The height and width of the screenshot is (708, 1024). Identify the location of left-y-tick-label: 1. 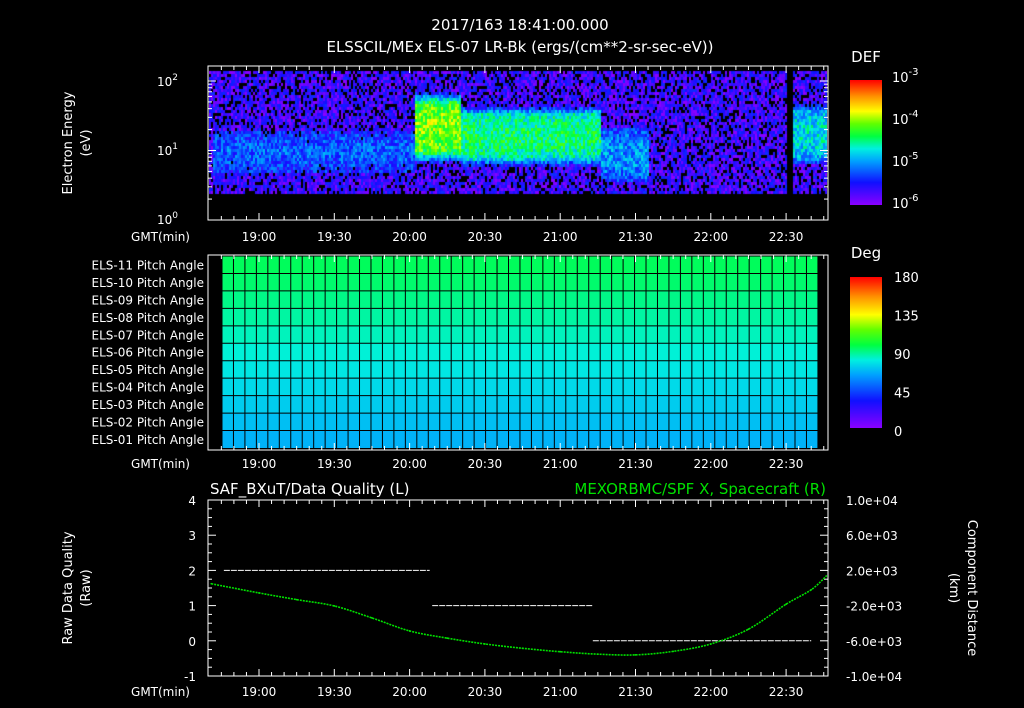
(192, 607).